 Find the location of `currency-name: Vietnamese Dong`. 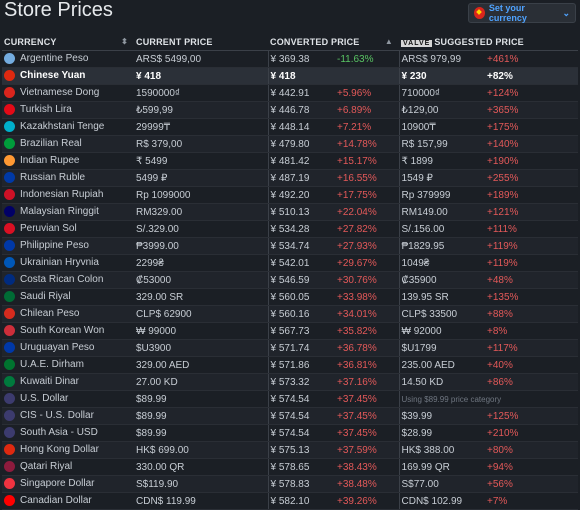

currency-name: Vietnamese Dong is located at coordinates (60, 93).